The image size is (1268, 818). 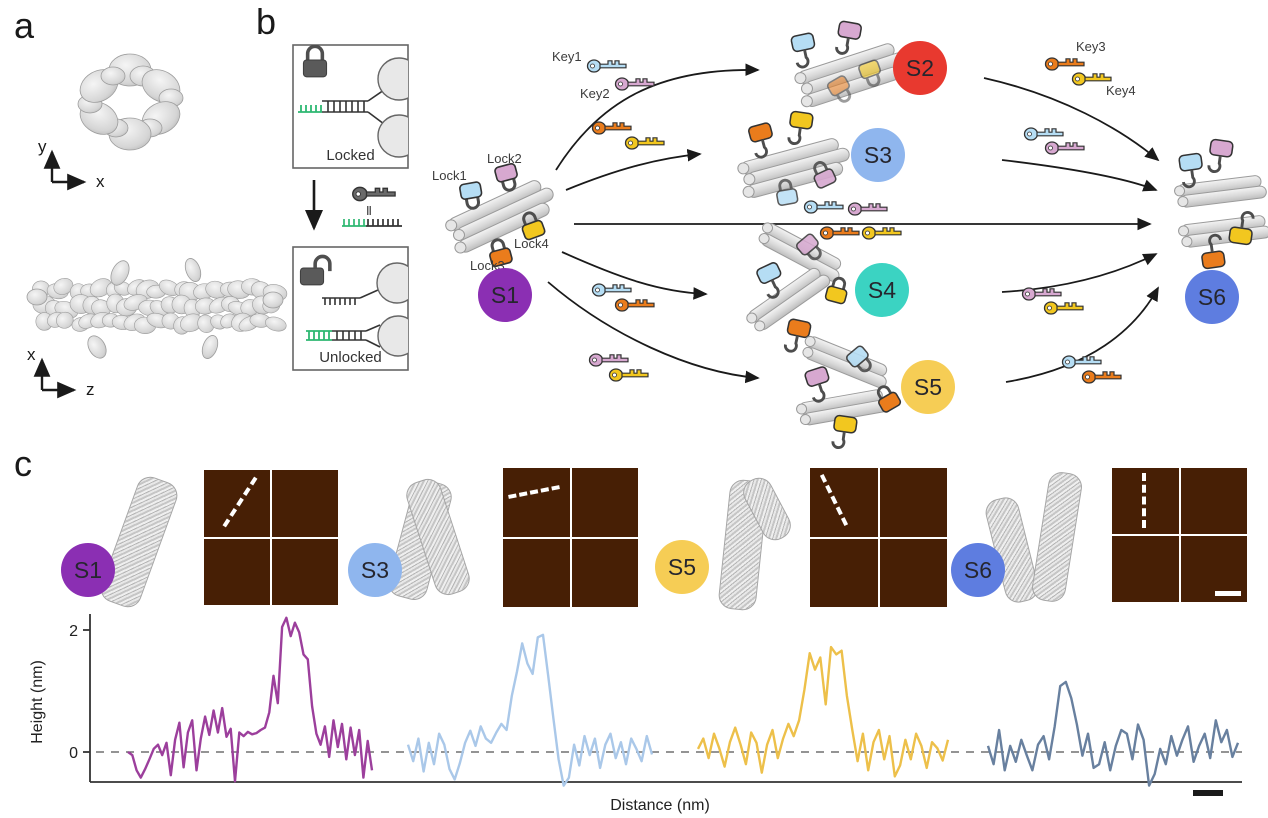 What do you see at coordinates (266, 21) in the screenshot?
I see `panel-b-label: b` at bounding box center [266, 21].